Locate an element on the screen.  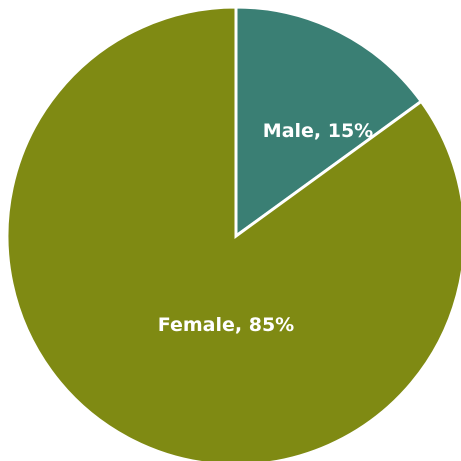
slice-label-female: Female, 85% is located at coordinates (226, 325).